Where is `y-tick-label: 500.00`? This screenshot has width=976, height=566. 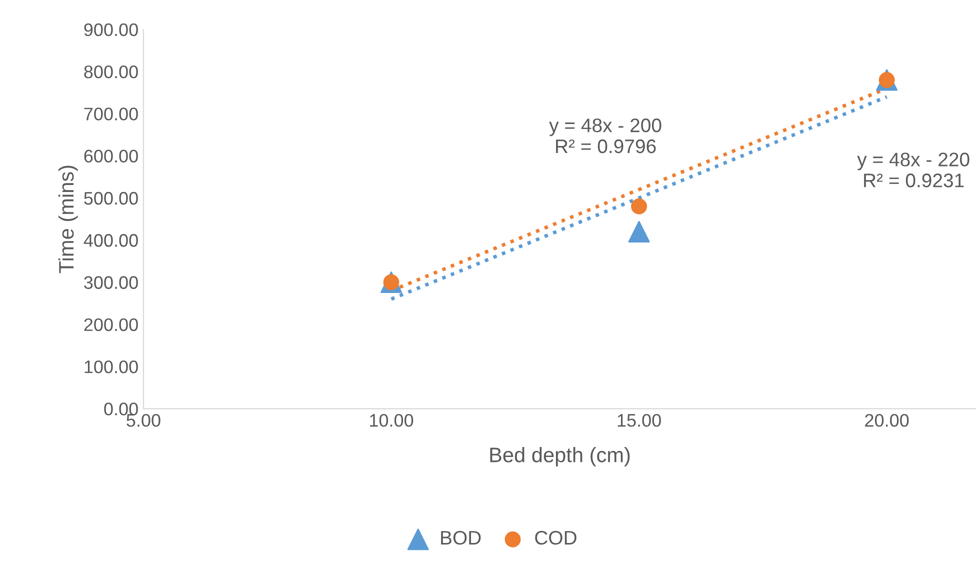
y-tick-label: 500.00 is located at coordinates (111, 198).